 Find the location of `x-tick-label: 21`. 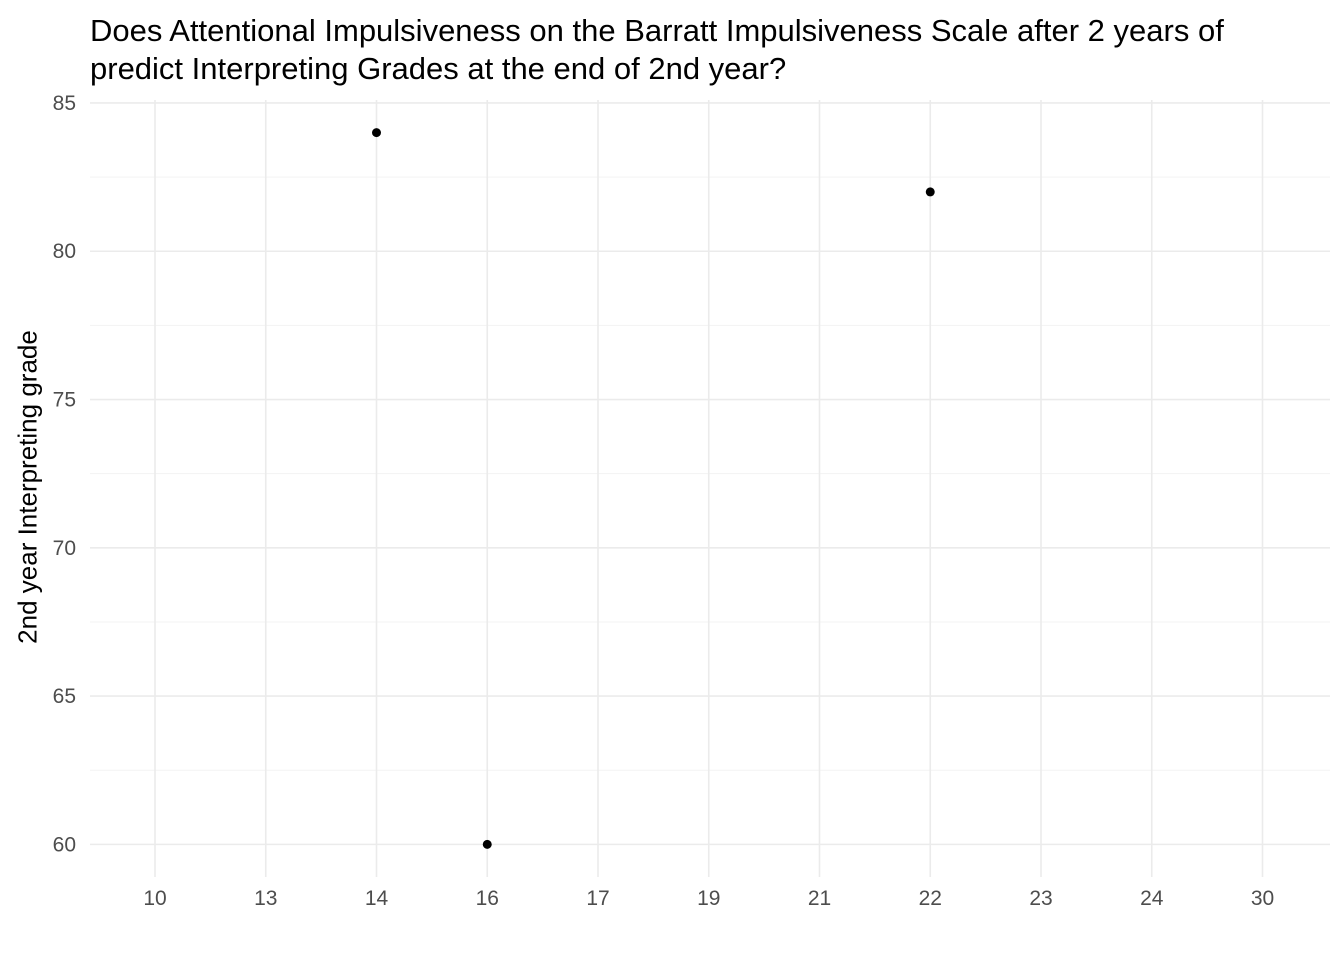

x-tick-label: 21 is located at coordinates (819, 898).